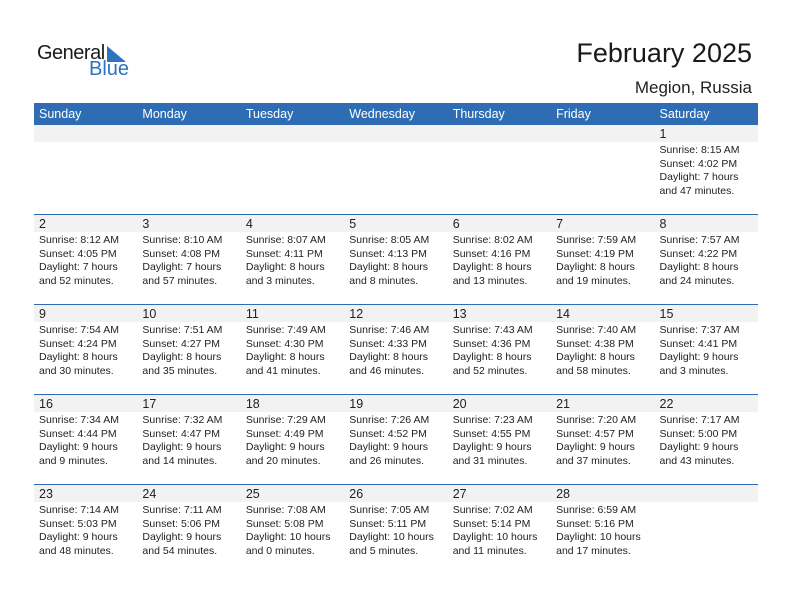  I want to click on sunrise-text: Sunrise: 8:10 AM, so click(182, 240).